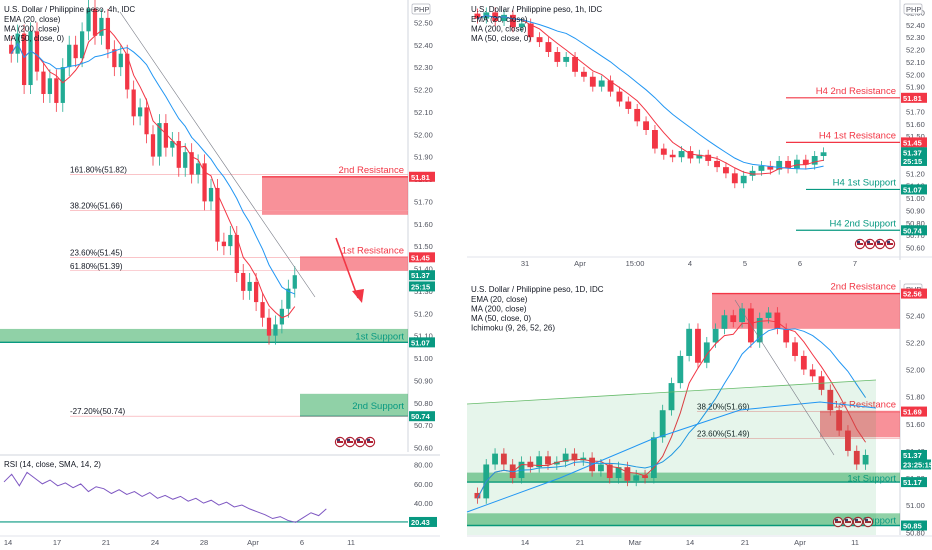 This screenshot has height=550, width=932. I want to click on x-tick-label: 14, so click(525, 542).